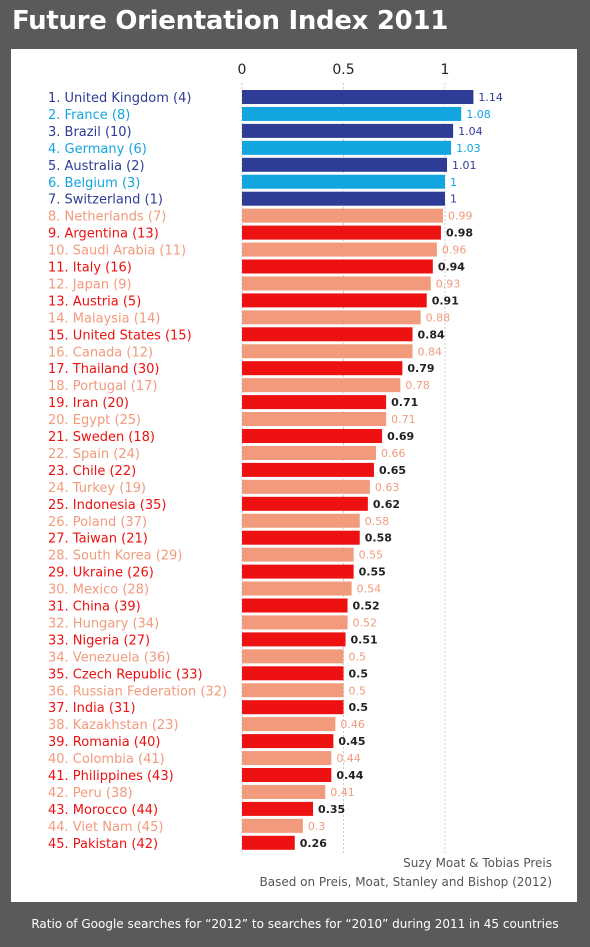 The width and height of the screenshot is (590, 947). What do you see at coordinates (115, 556) in the screenshot?
I see `category-label-28: 28. South Korea (29)` at bounding box center [115, 556].